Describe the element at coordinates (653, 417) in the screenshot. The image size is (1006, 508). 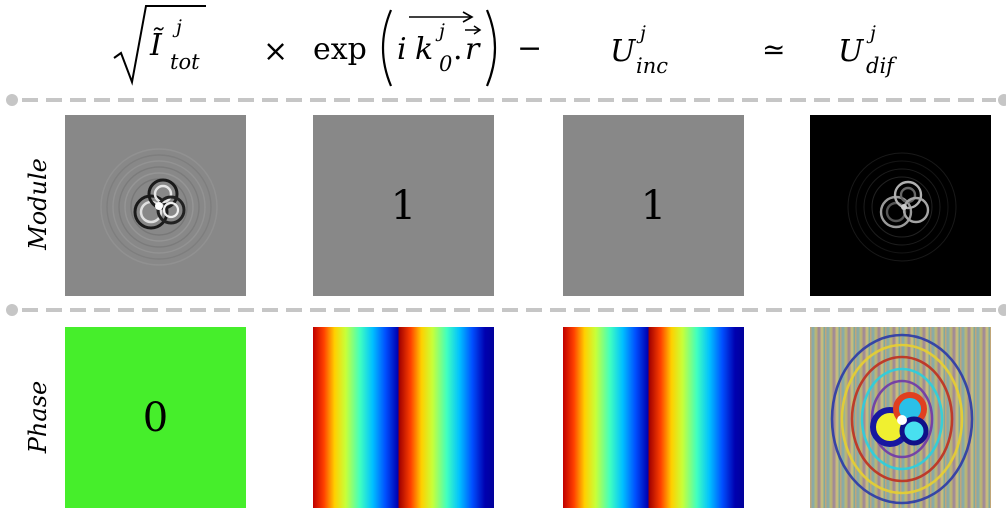
I see `incident-phase-stripes-image` at that location.